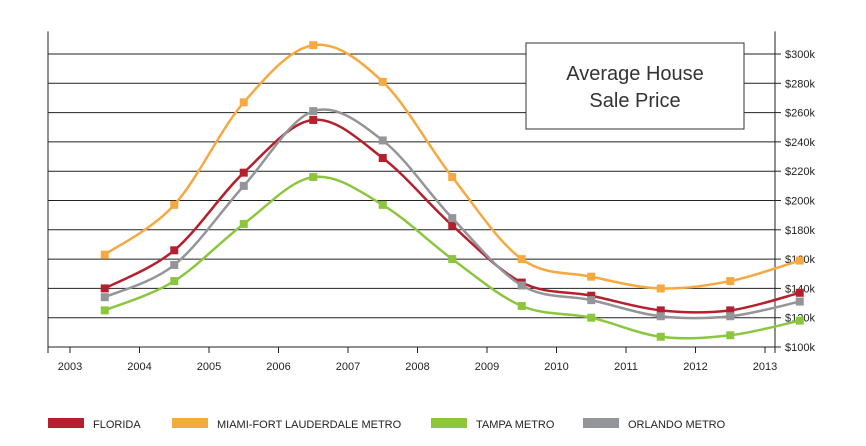  Describe the element at coordinates (139, 367) in the screenshot. I see `x-tick-label: 2004` at that location.